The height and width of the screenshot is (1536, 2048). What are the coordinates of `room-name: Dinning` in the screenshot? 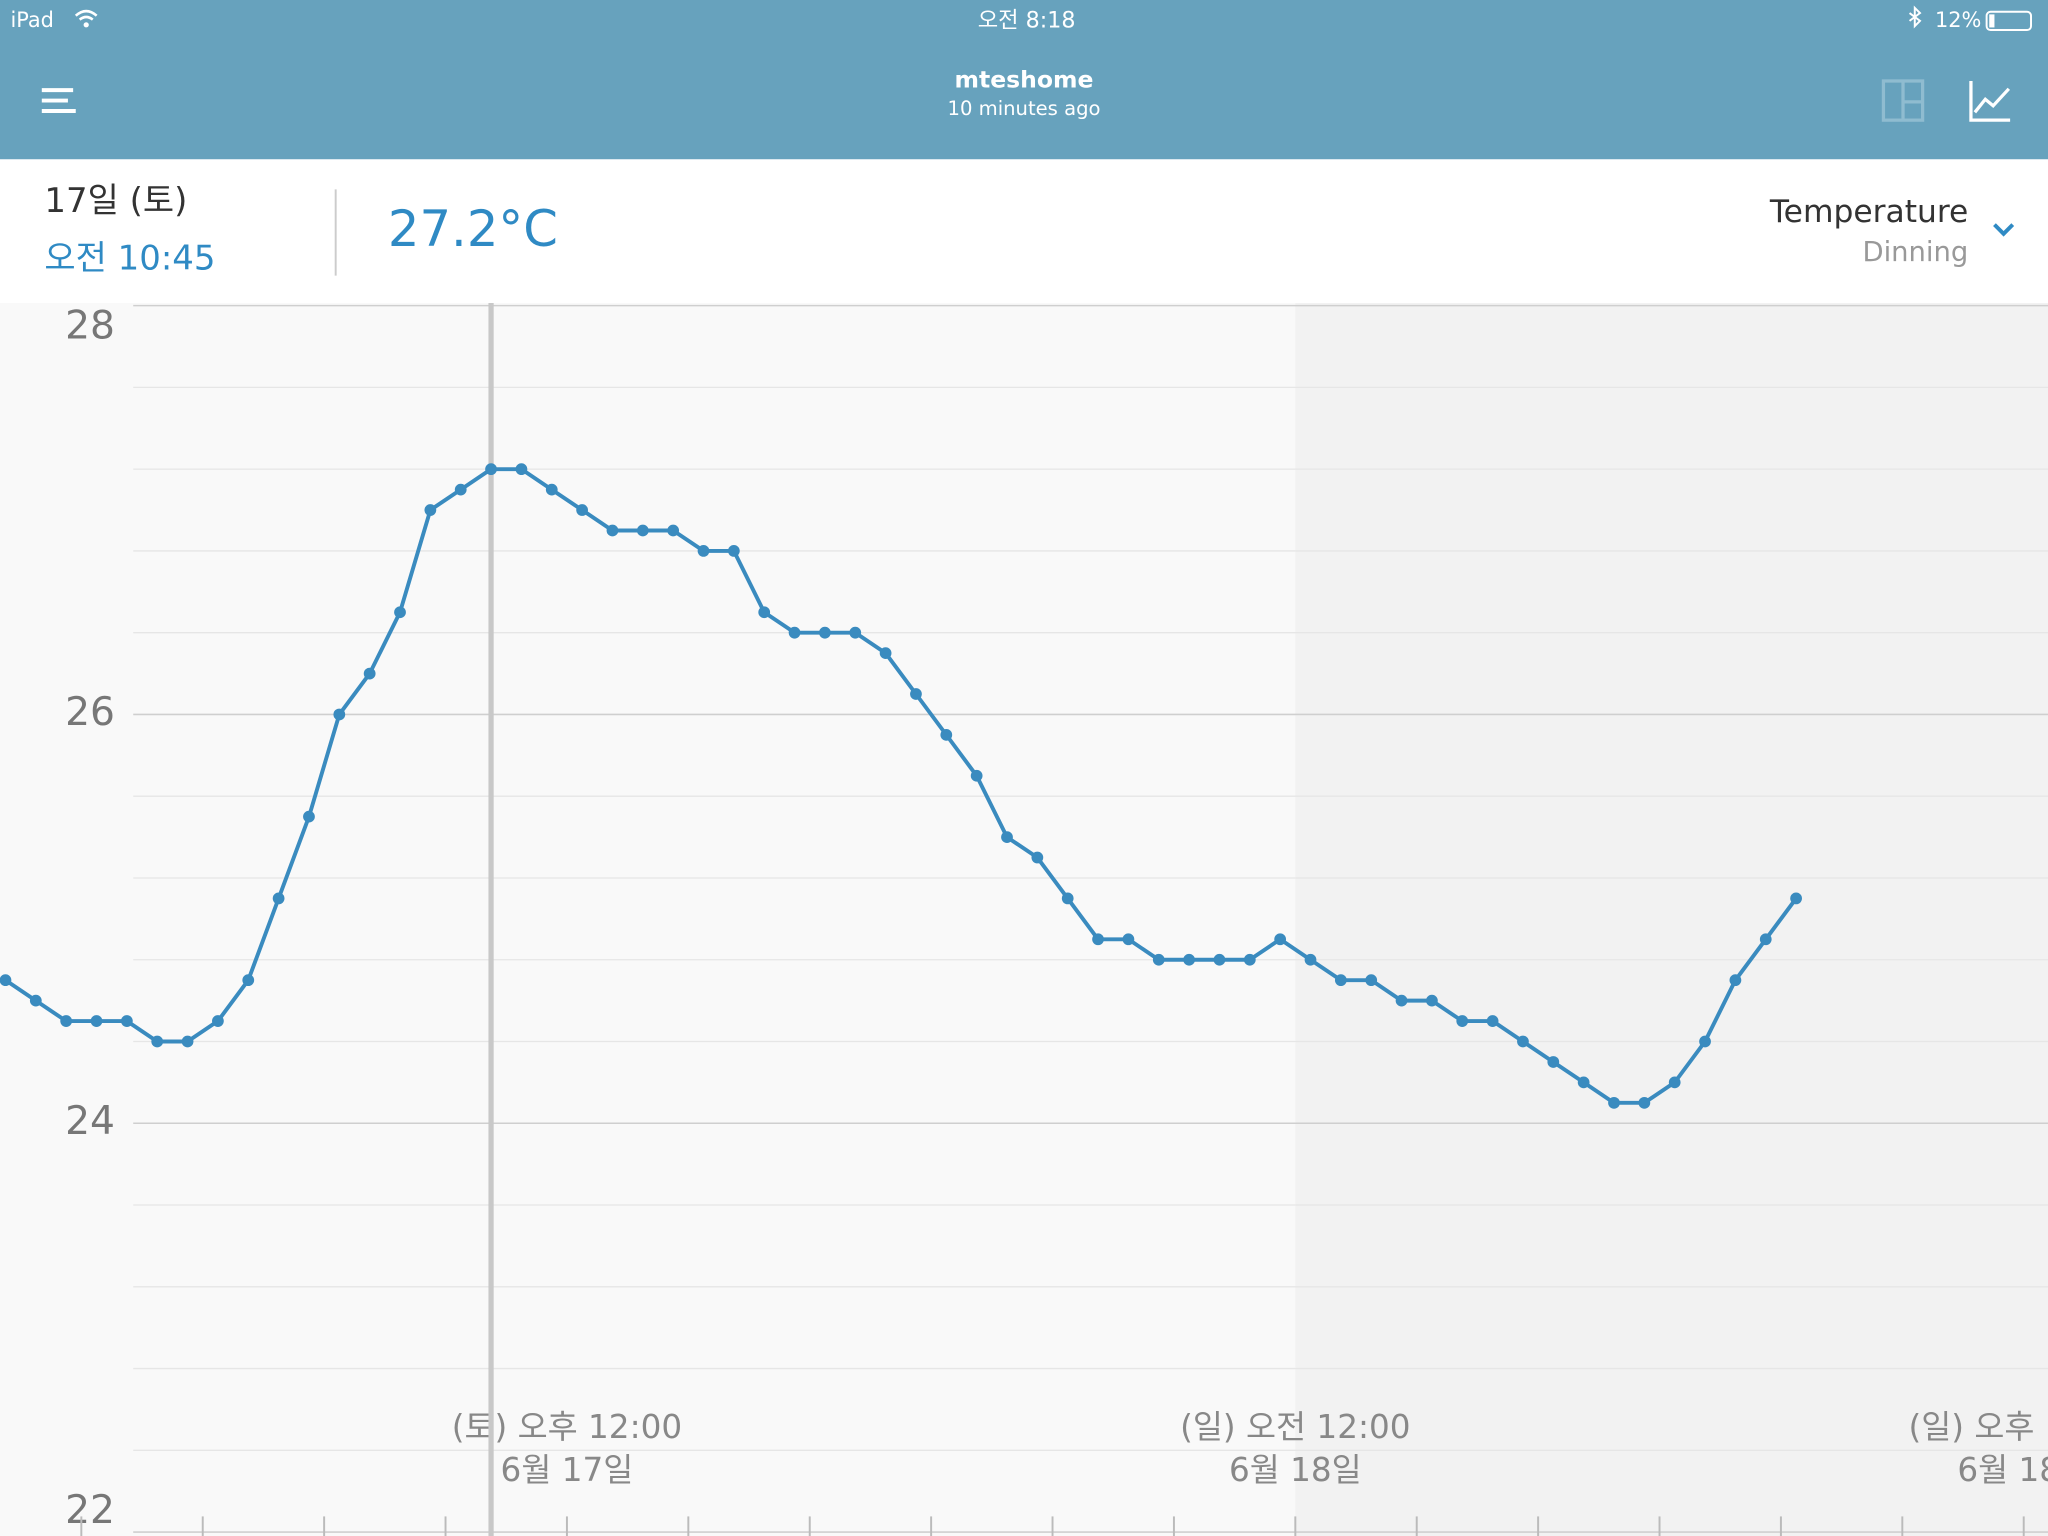 It's located at (1915, 252).